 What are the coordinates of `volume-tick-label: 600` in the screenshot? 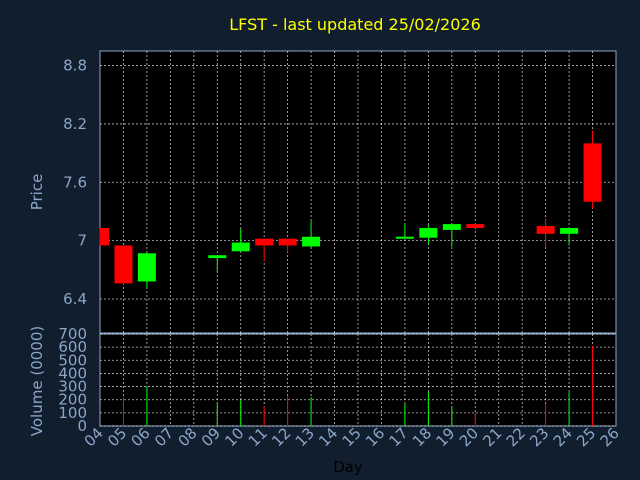 It's located at (72, 347).